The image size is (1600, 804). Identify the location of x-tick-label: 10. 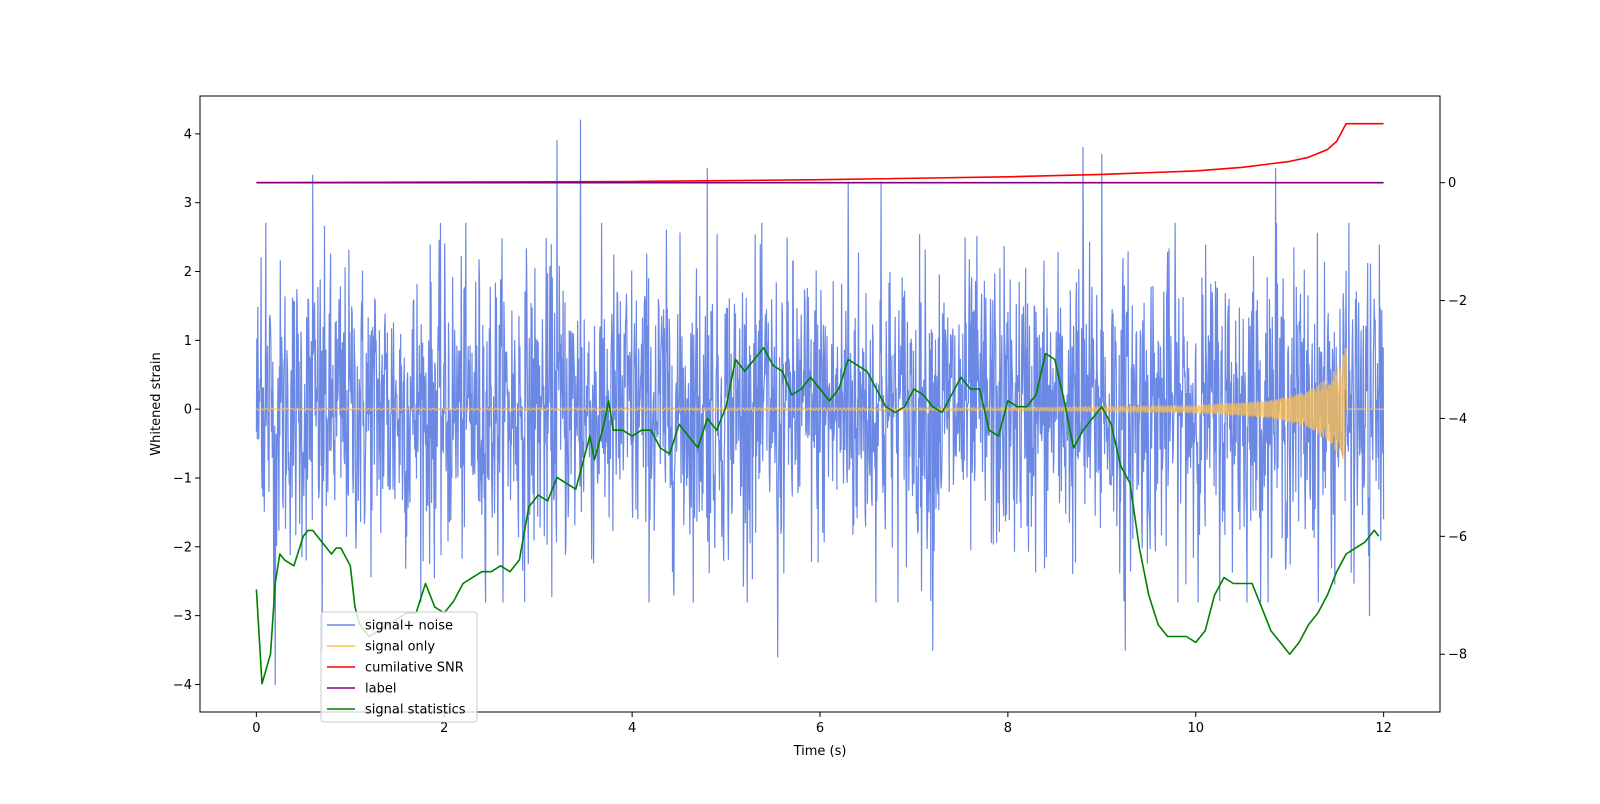
(1195, 728).